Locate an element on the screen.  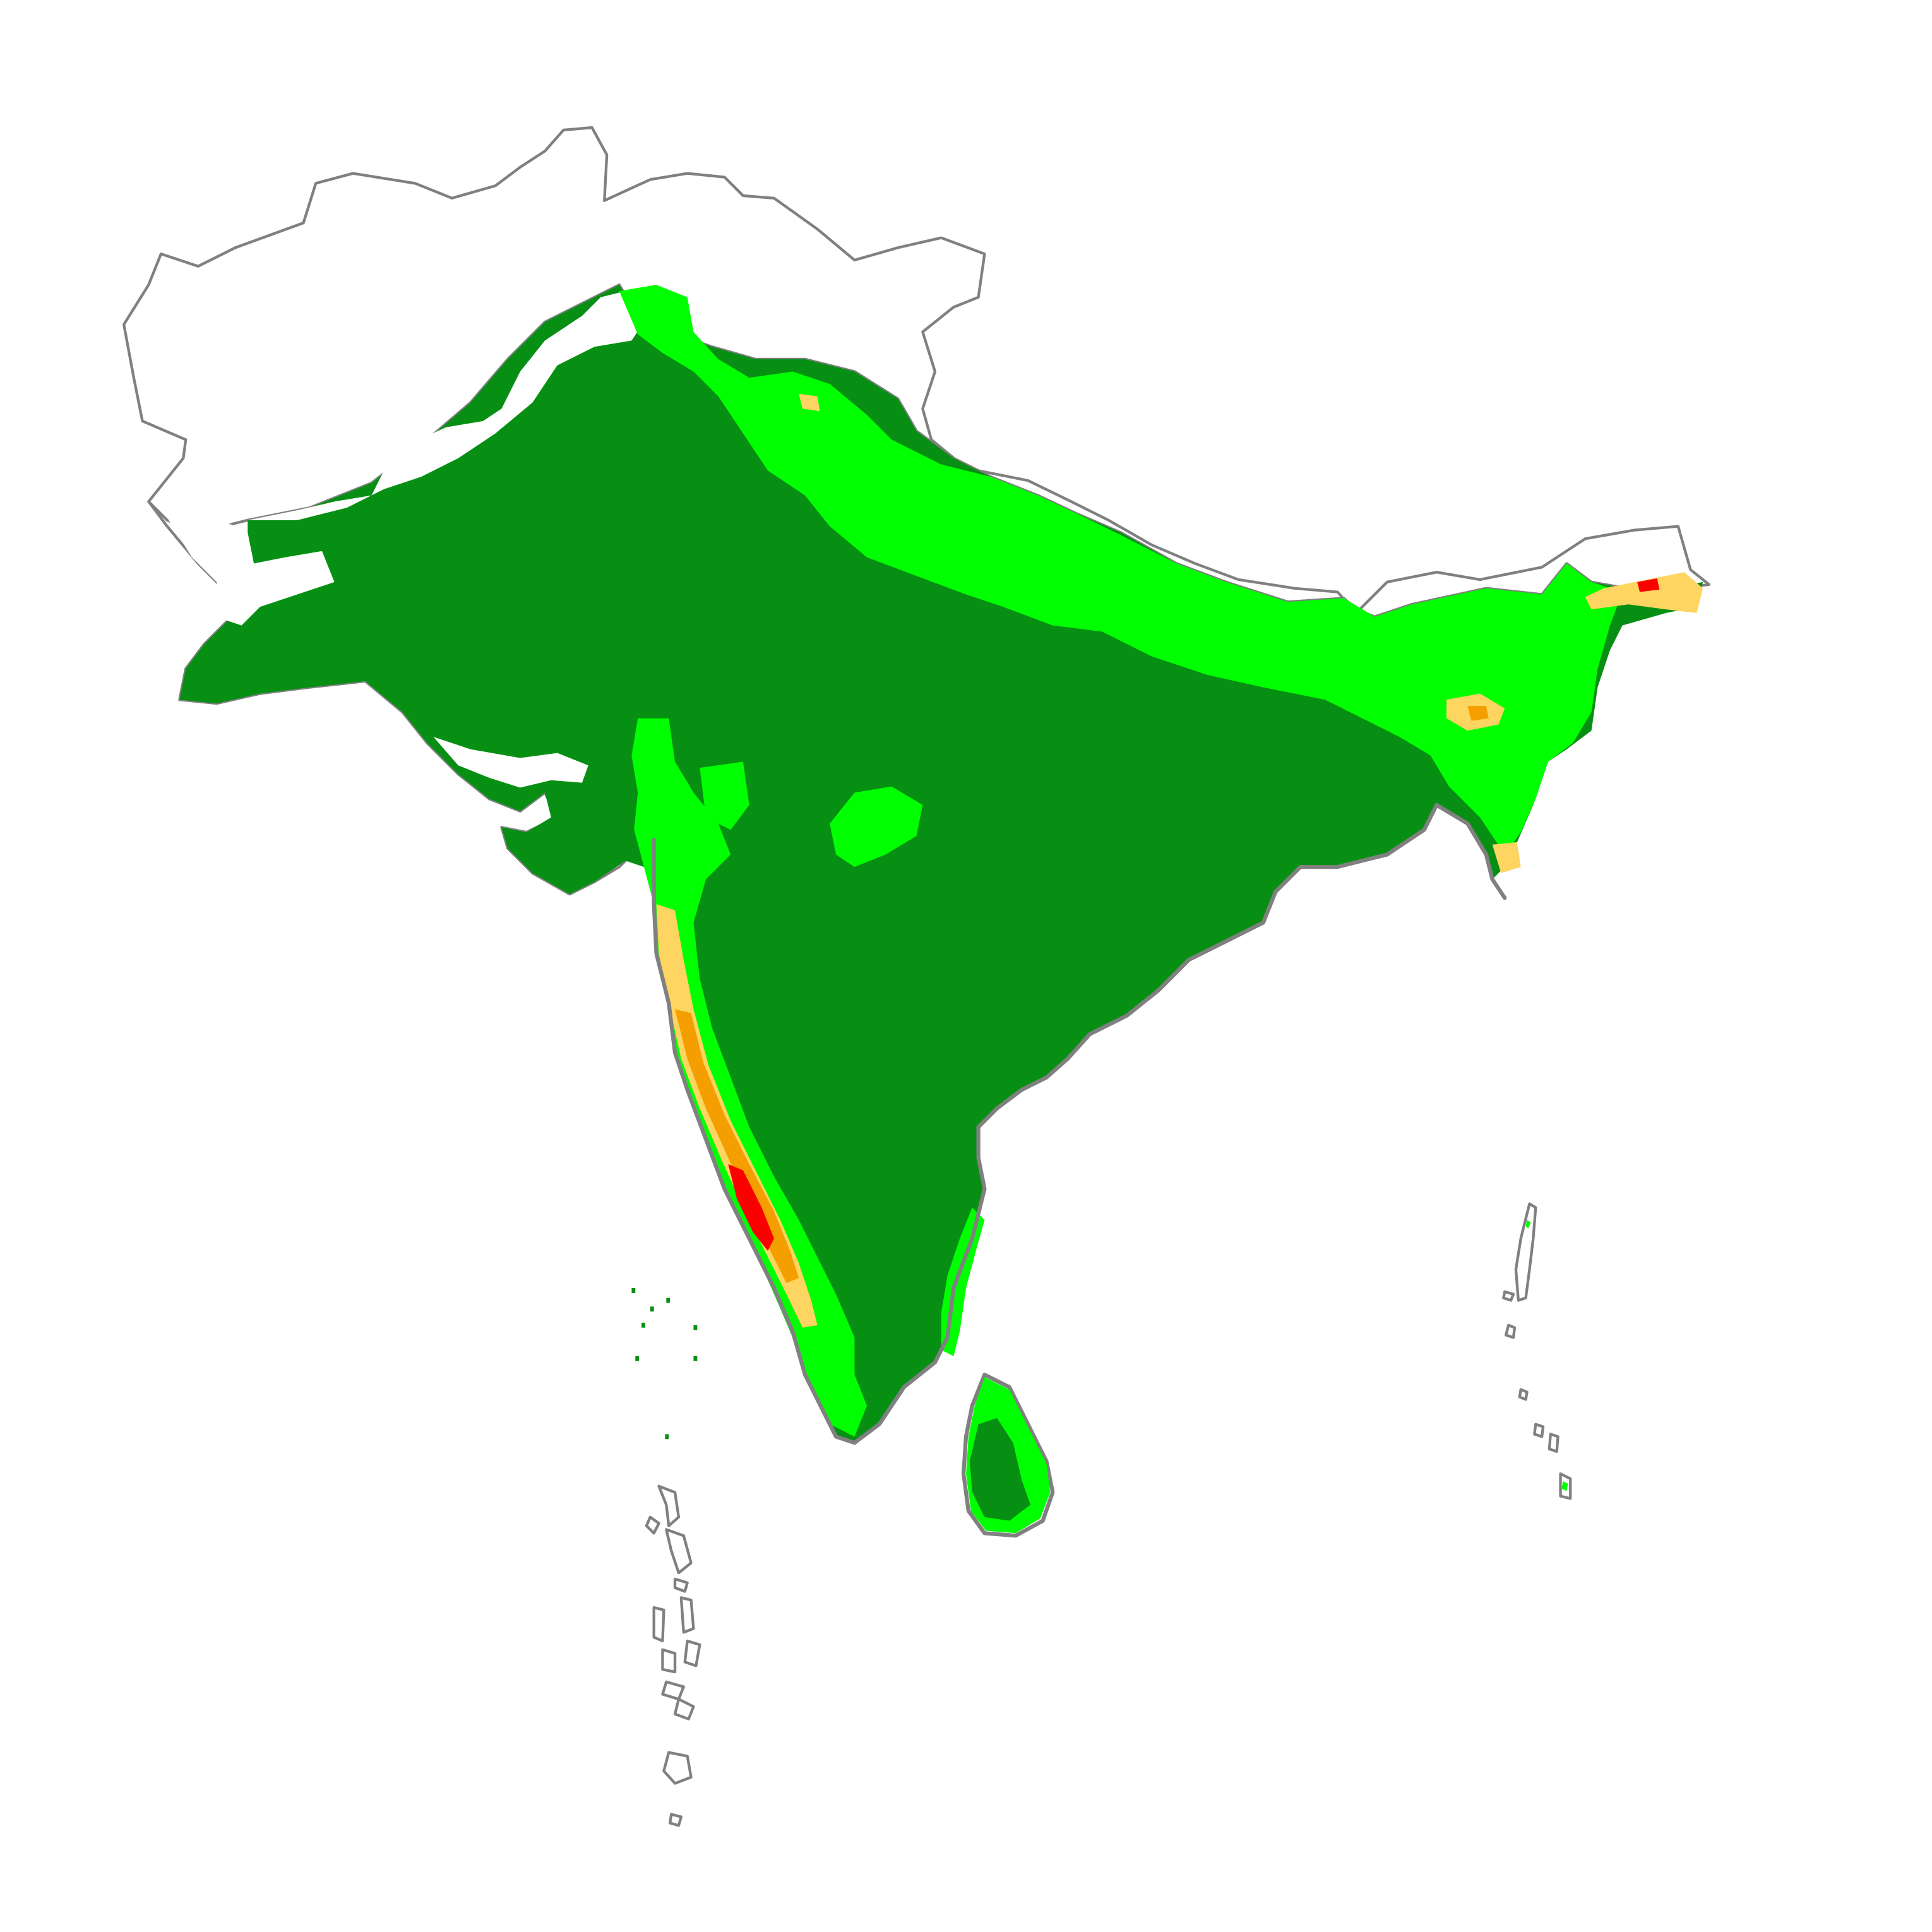
lakshadweep-islands is located at coordinates (664, 1364).